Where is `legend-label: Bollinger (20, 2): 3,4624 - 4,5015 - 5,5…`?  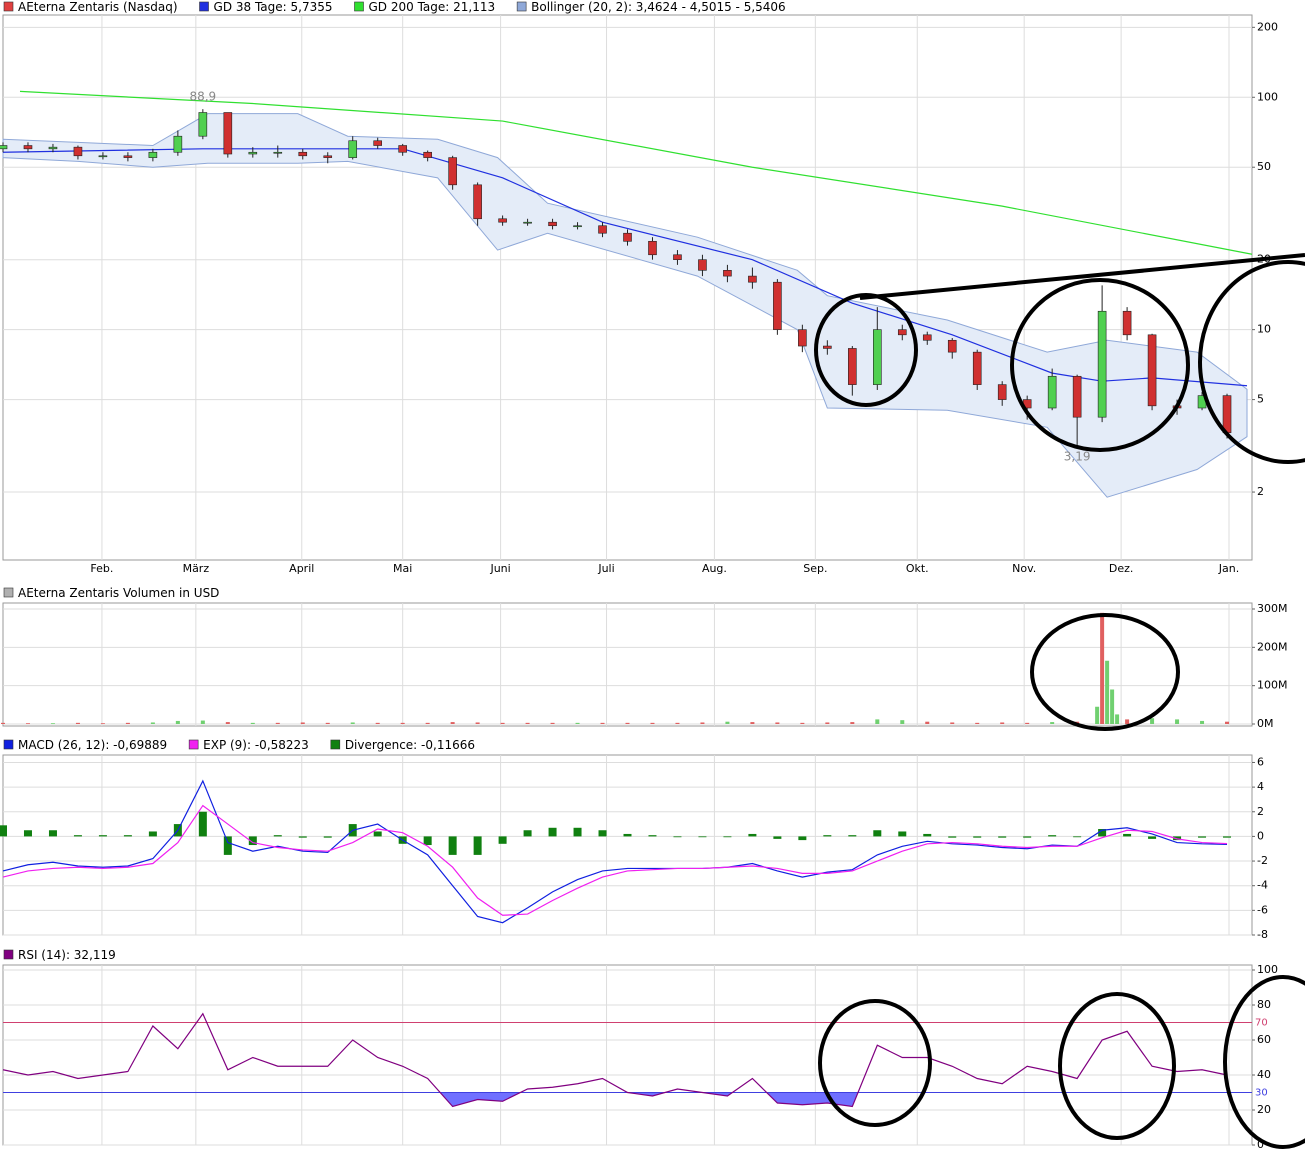
legend-label: Bollinger (20, 2): 3,4624 - 4,5015 - 5,5… is located at coordinates (658, 7).